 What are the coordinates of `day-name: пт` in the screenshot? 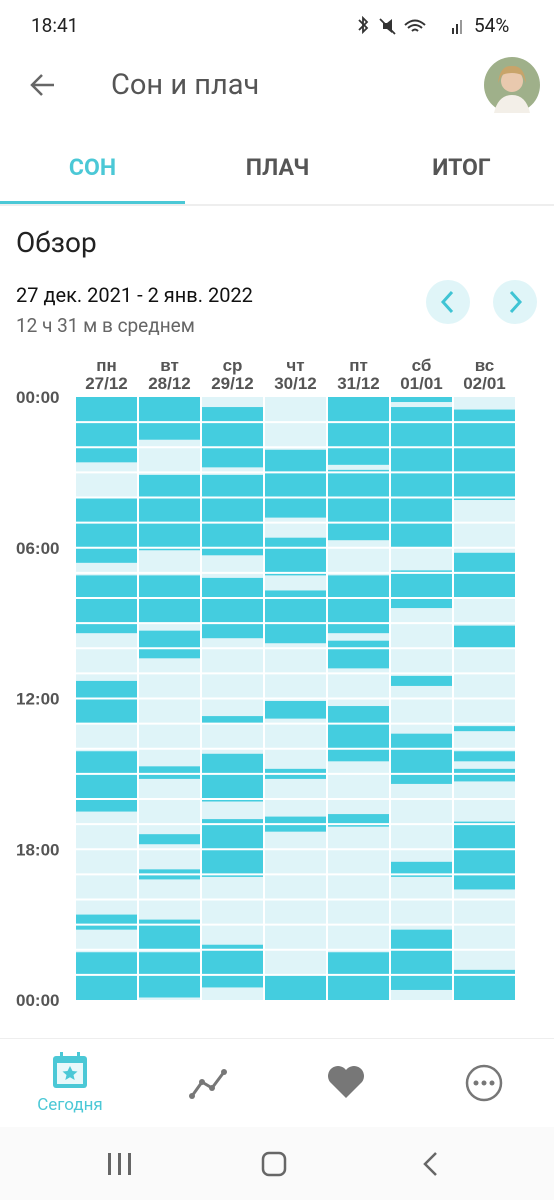 It's located at (358, 365).